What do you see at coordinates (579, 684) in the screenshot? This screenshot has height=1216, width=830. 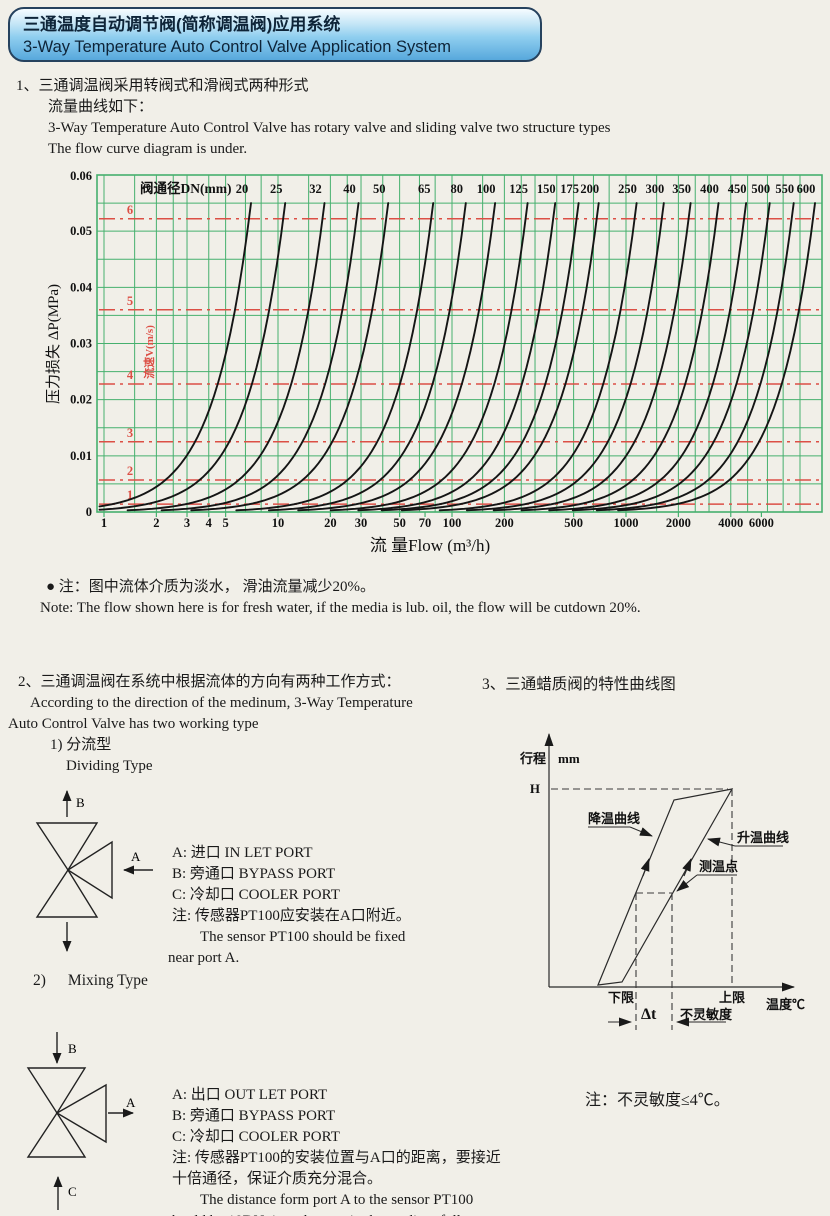 I see `section3-heading: 3、三通蜡质阀的特性曲线图` at bounding box center [579, 684].